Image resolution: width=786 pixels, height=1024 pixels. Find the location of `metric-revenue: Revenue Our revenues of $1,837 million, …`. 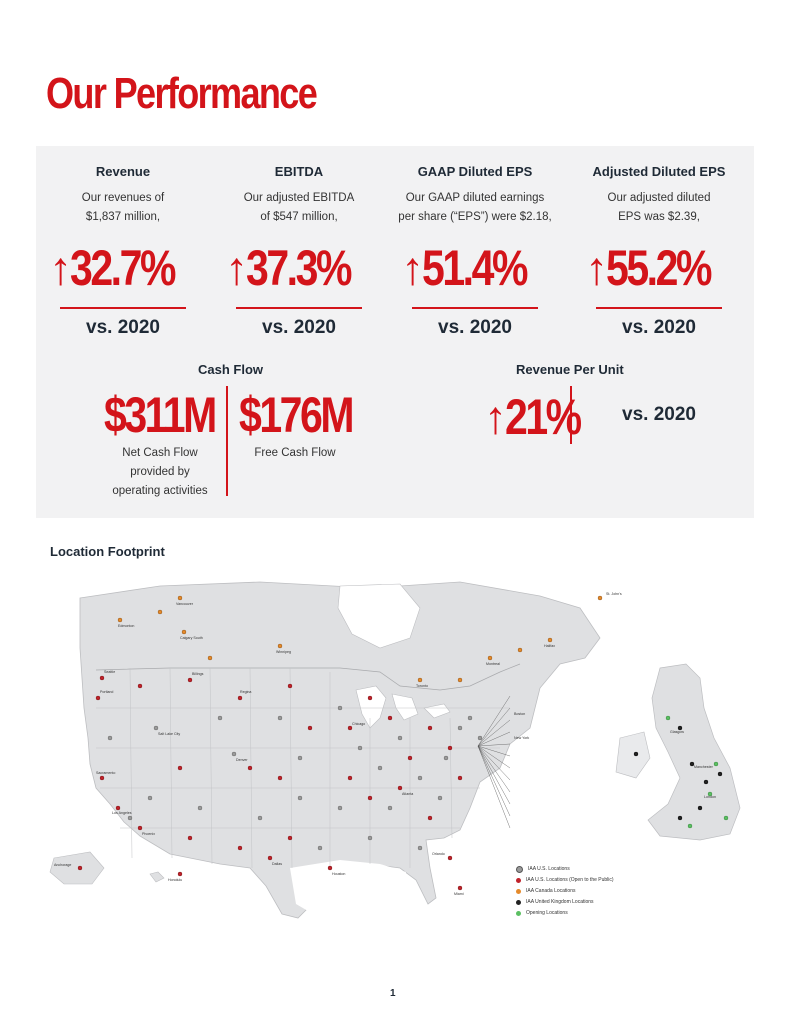

metric-revenue: Revenue Our revenues of $1,837 million, … is located at coordinates (123, 251).